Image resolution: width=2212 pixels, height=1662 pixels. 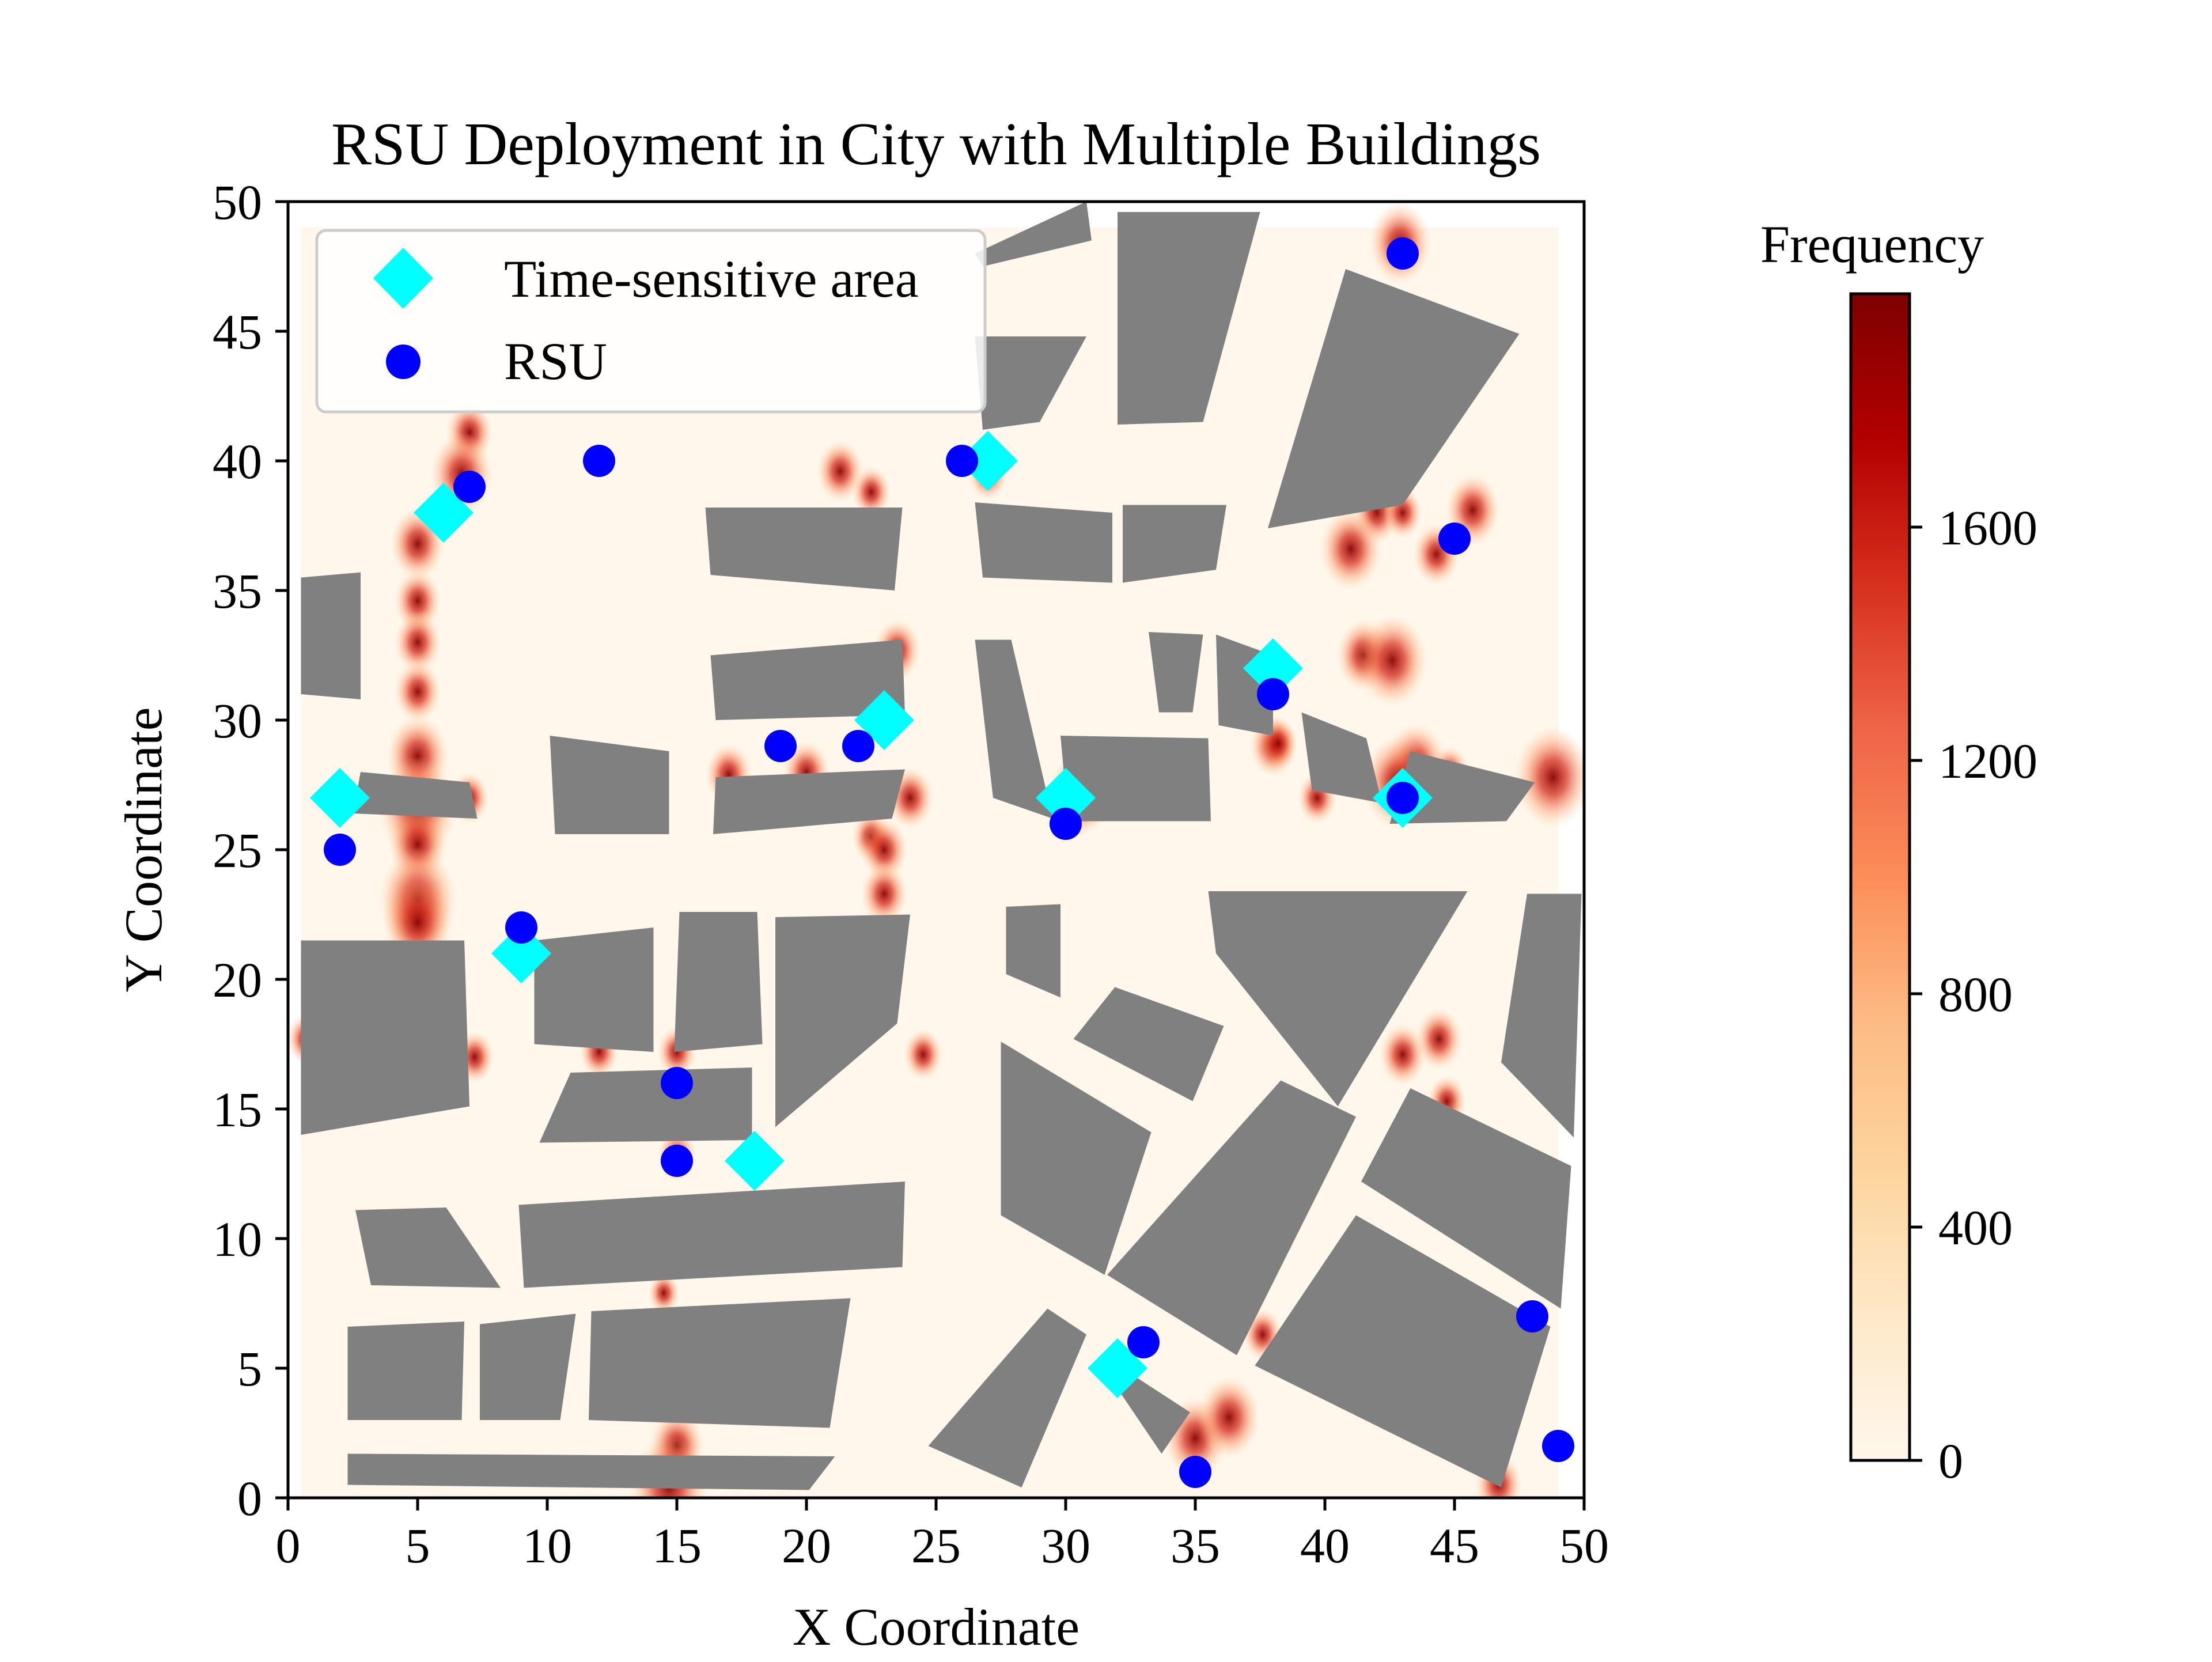 I want to click on x-tick-label: 5, so click(x=418, y=1545).